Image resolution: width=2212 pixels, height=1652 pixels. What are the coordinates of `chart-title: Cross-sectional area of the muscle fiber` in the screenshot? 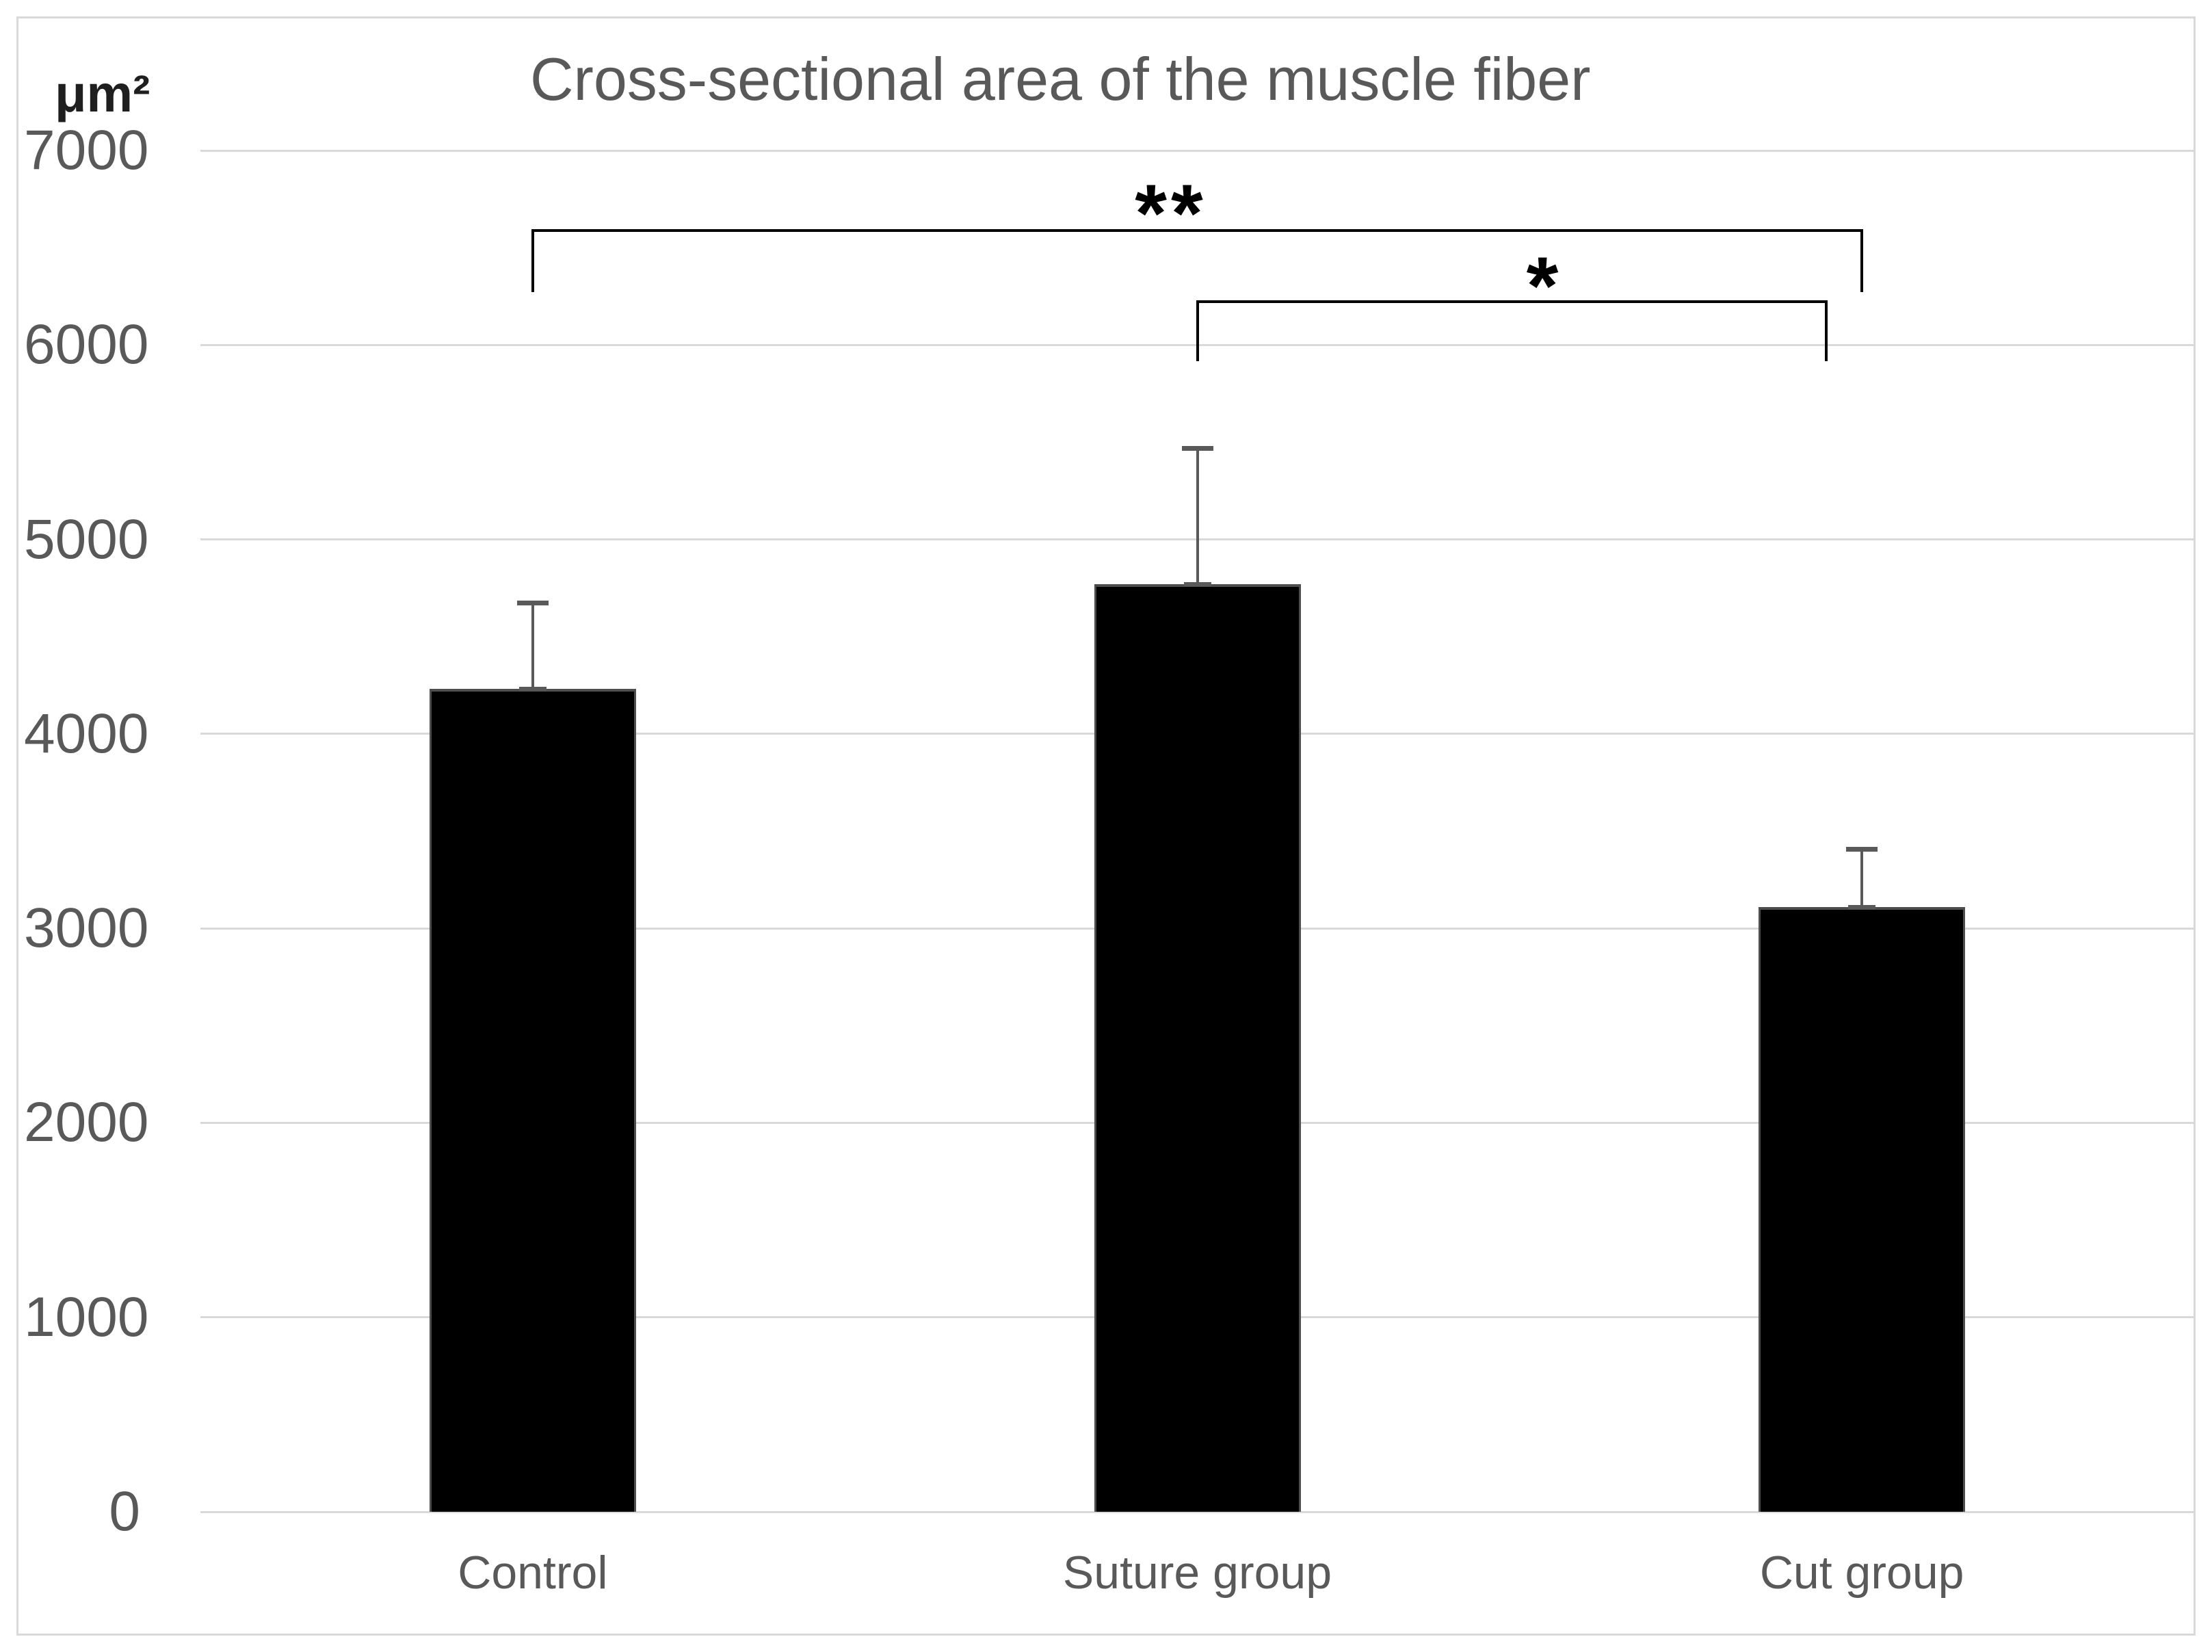 It's located at (1060, 79).